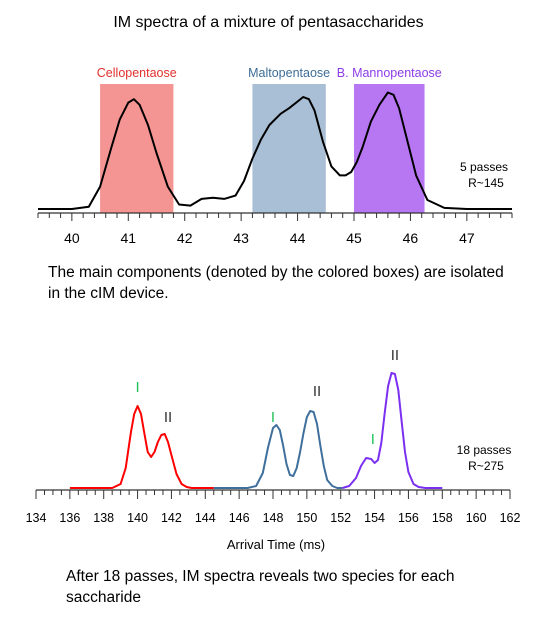 This screenshot has width=537, height=623. I want to click on tick-label: 43, so click(241, 238).